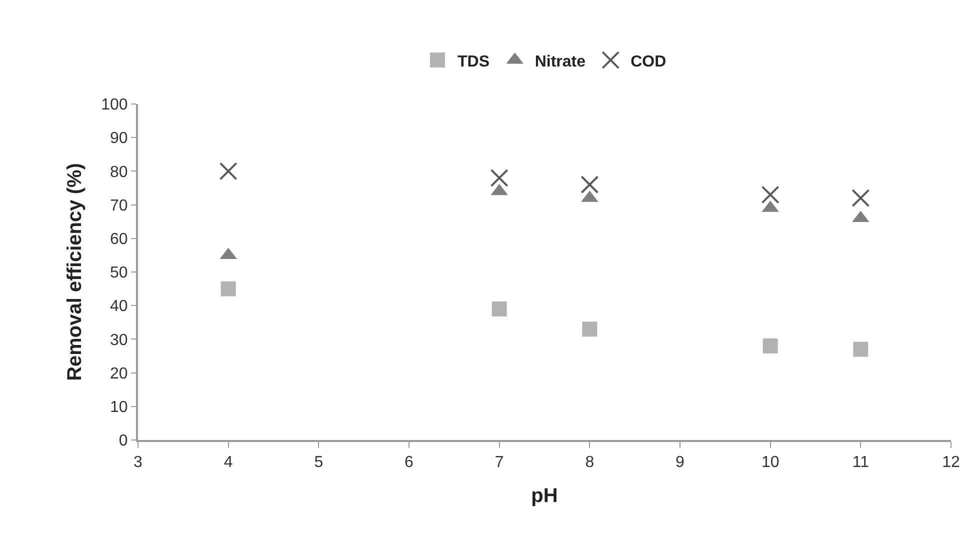 The width and height of the screenshot is (967, 545). What do you see at coordinates (119, 407) in the screenshot?
I see `y-tick-label: 10` at bounding box center [119, 407].